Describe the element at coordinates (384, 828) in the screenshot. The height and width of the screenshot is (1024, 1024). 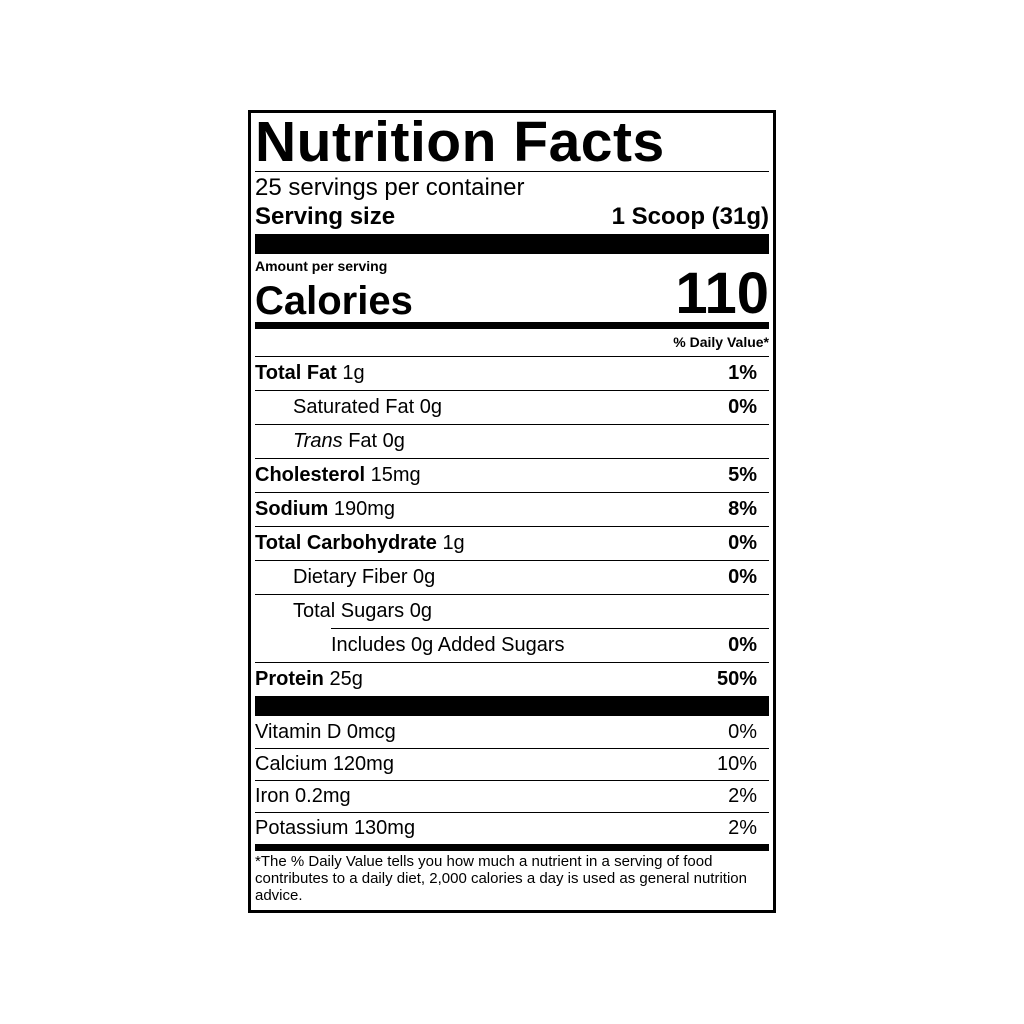
I see `vitamin-amount: 130mg` at that location.